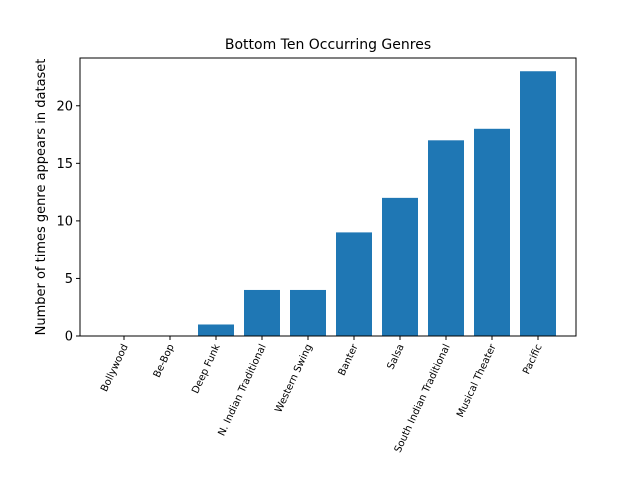 The image size is (640, 480). What do you see at coordinates (532, 359) in the screenshot?
I see `x-tick-label: Pacific` at bounding box center [532, 359].